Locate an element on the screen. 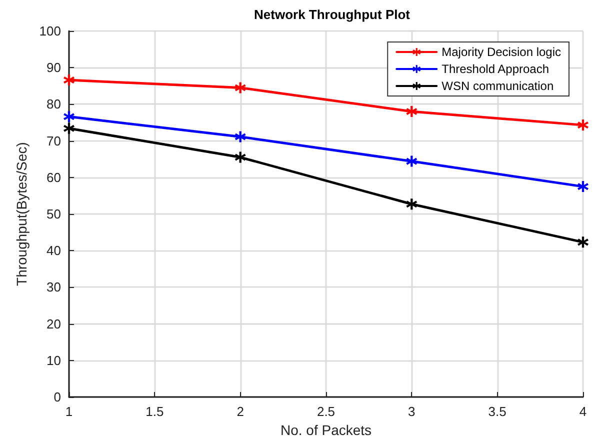  x-tick-label: 1.5 is located at coordinates (155, 411).